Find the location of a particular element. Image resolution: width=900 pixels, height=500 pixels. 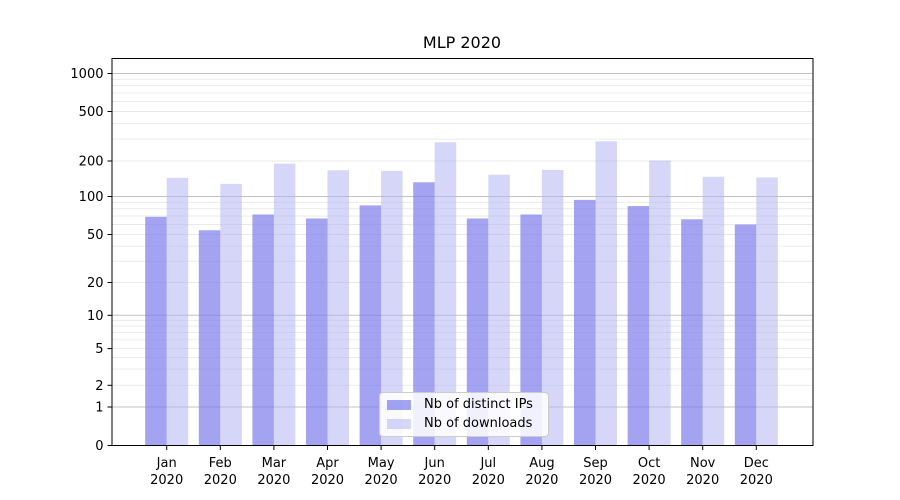

chart-title: MLP 2020 is located at coordinates (462, 42).